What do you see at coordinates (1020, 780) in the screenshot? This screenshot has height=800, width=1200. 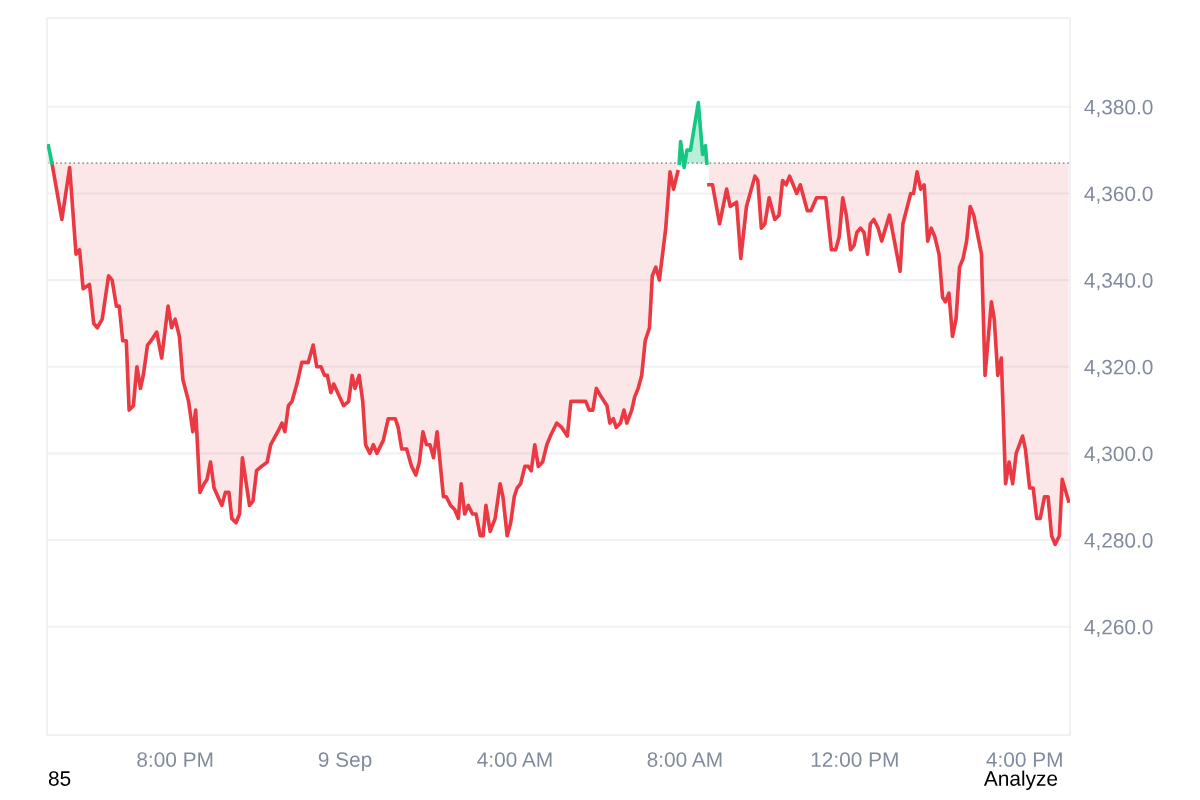 I see `text: Analyze` at bounding box center [1020, 780].